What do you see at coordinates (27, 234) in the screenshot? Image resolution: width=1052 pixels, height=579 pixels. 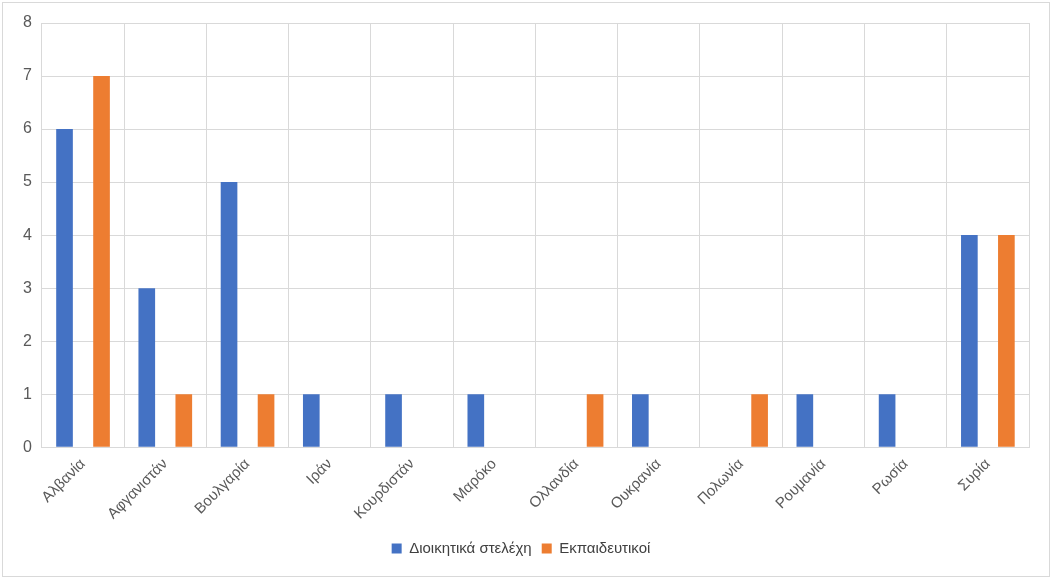 I see `y-tick-label: 4` at bounding box center [27, 234].